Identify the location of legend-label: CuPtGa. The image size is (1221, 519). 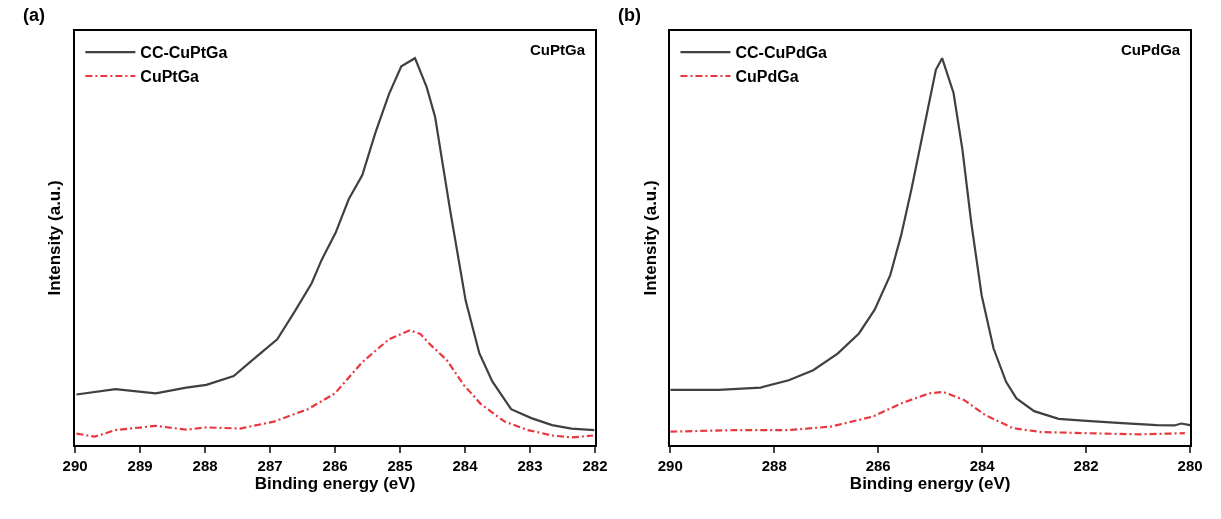
(170, 77).